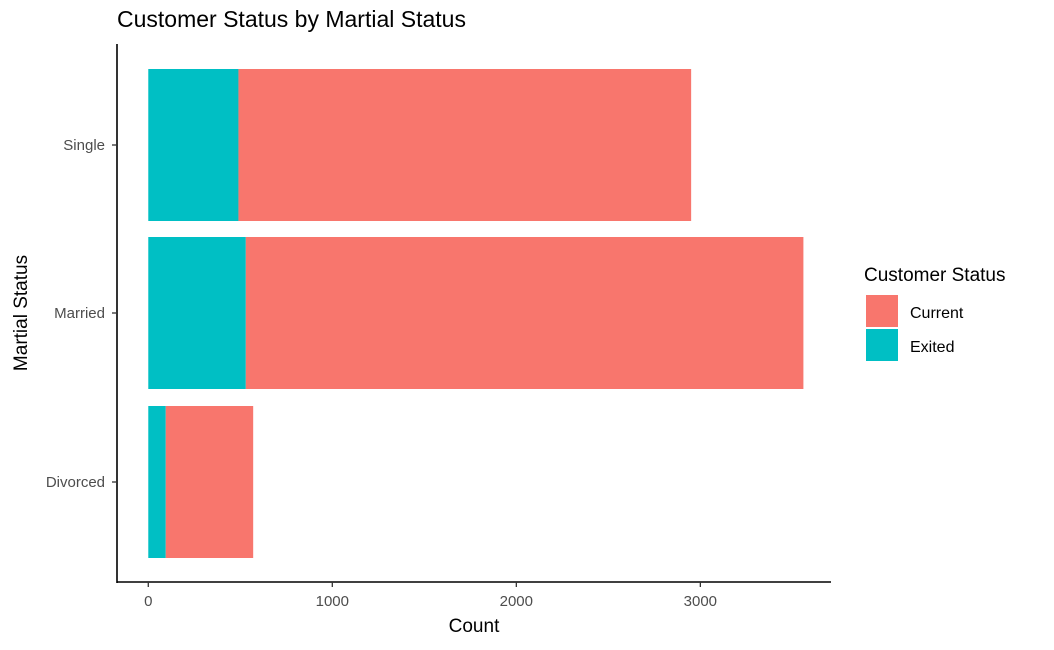 Image resolution: width=1054 pixels, height=650 pixels. Describe the element at coordinates (148, 601) in the screenshot. I see `x-tick-label: 0` at that location.